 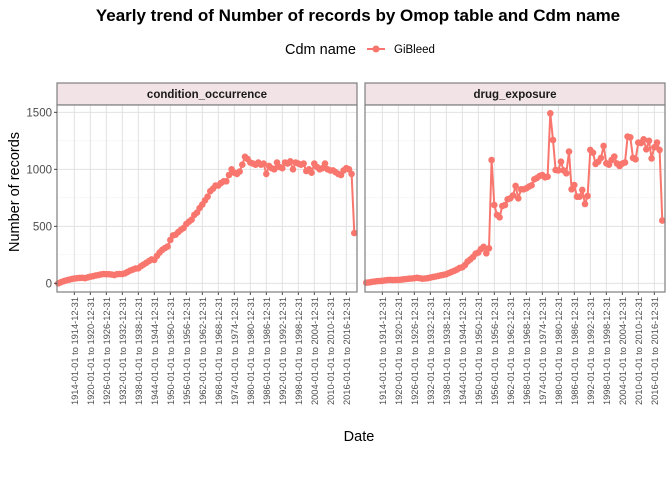 I want to click on y-tick-label: 1500, so click(x=39, y=113).